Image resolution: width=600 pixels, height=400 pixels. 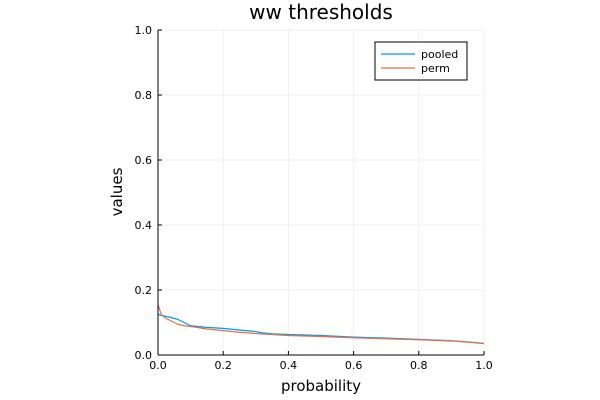 I want to click on x-tick-label: 1.0, so click(x=484, y=365).